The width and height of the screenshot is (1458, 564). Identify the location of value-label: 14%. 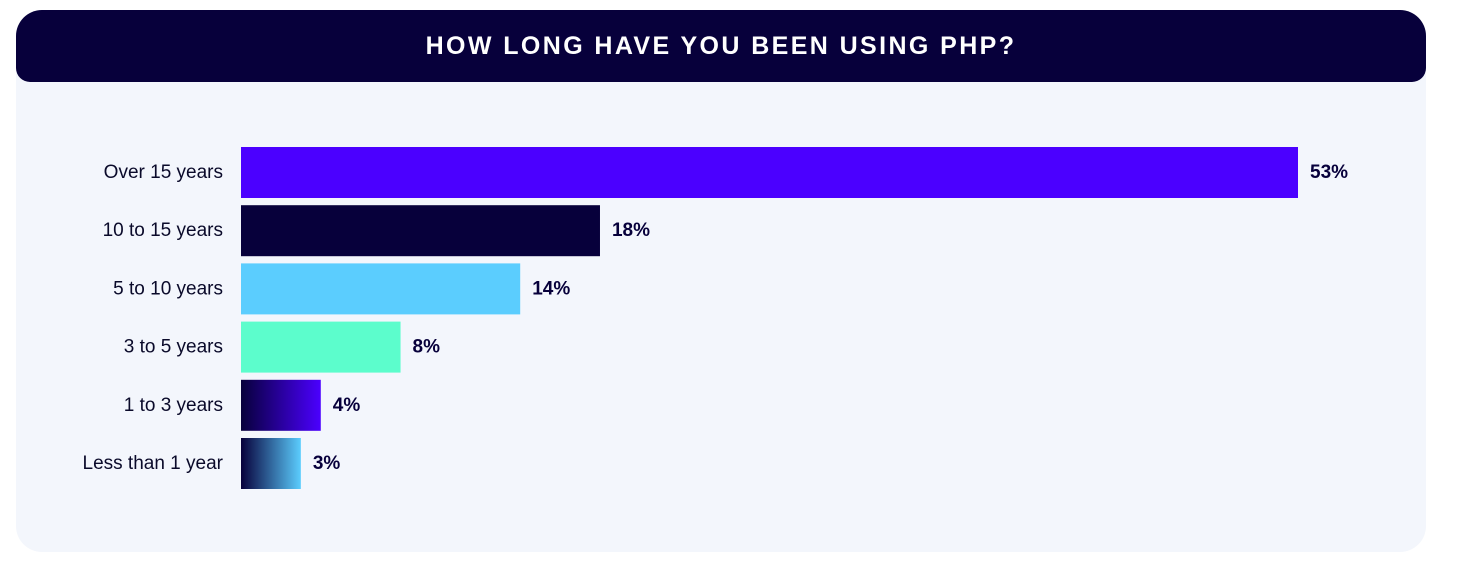
(551, 288).